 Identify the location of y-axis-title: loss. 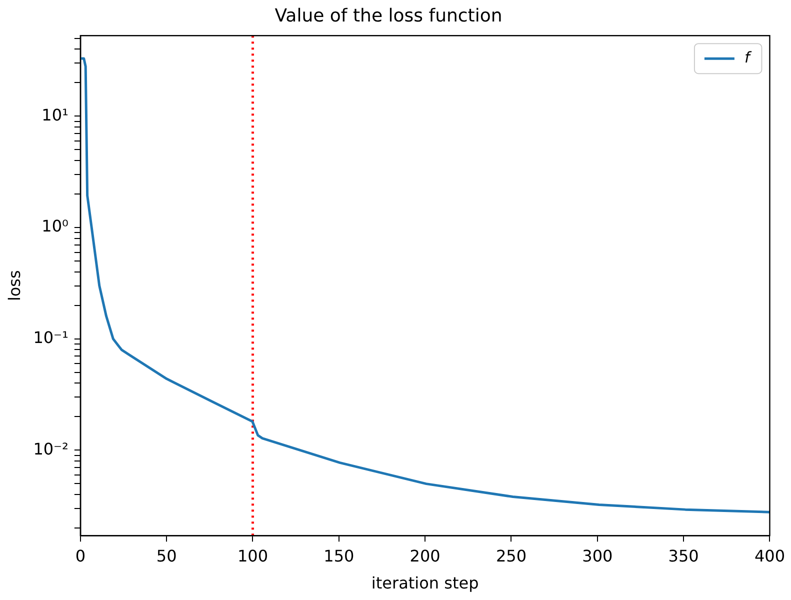
(14, 286).